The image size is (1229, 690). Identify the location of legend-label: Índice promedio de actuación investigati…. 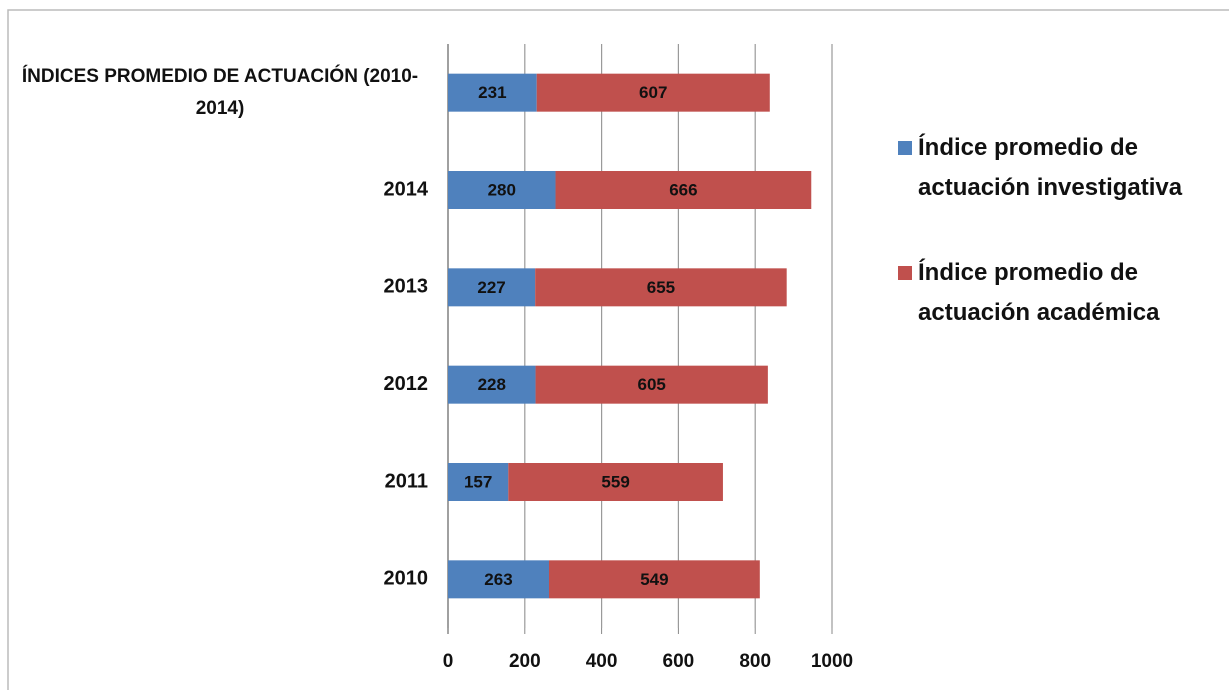
(1050, 167).